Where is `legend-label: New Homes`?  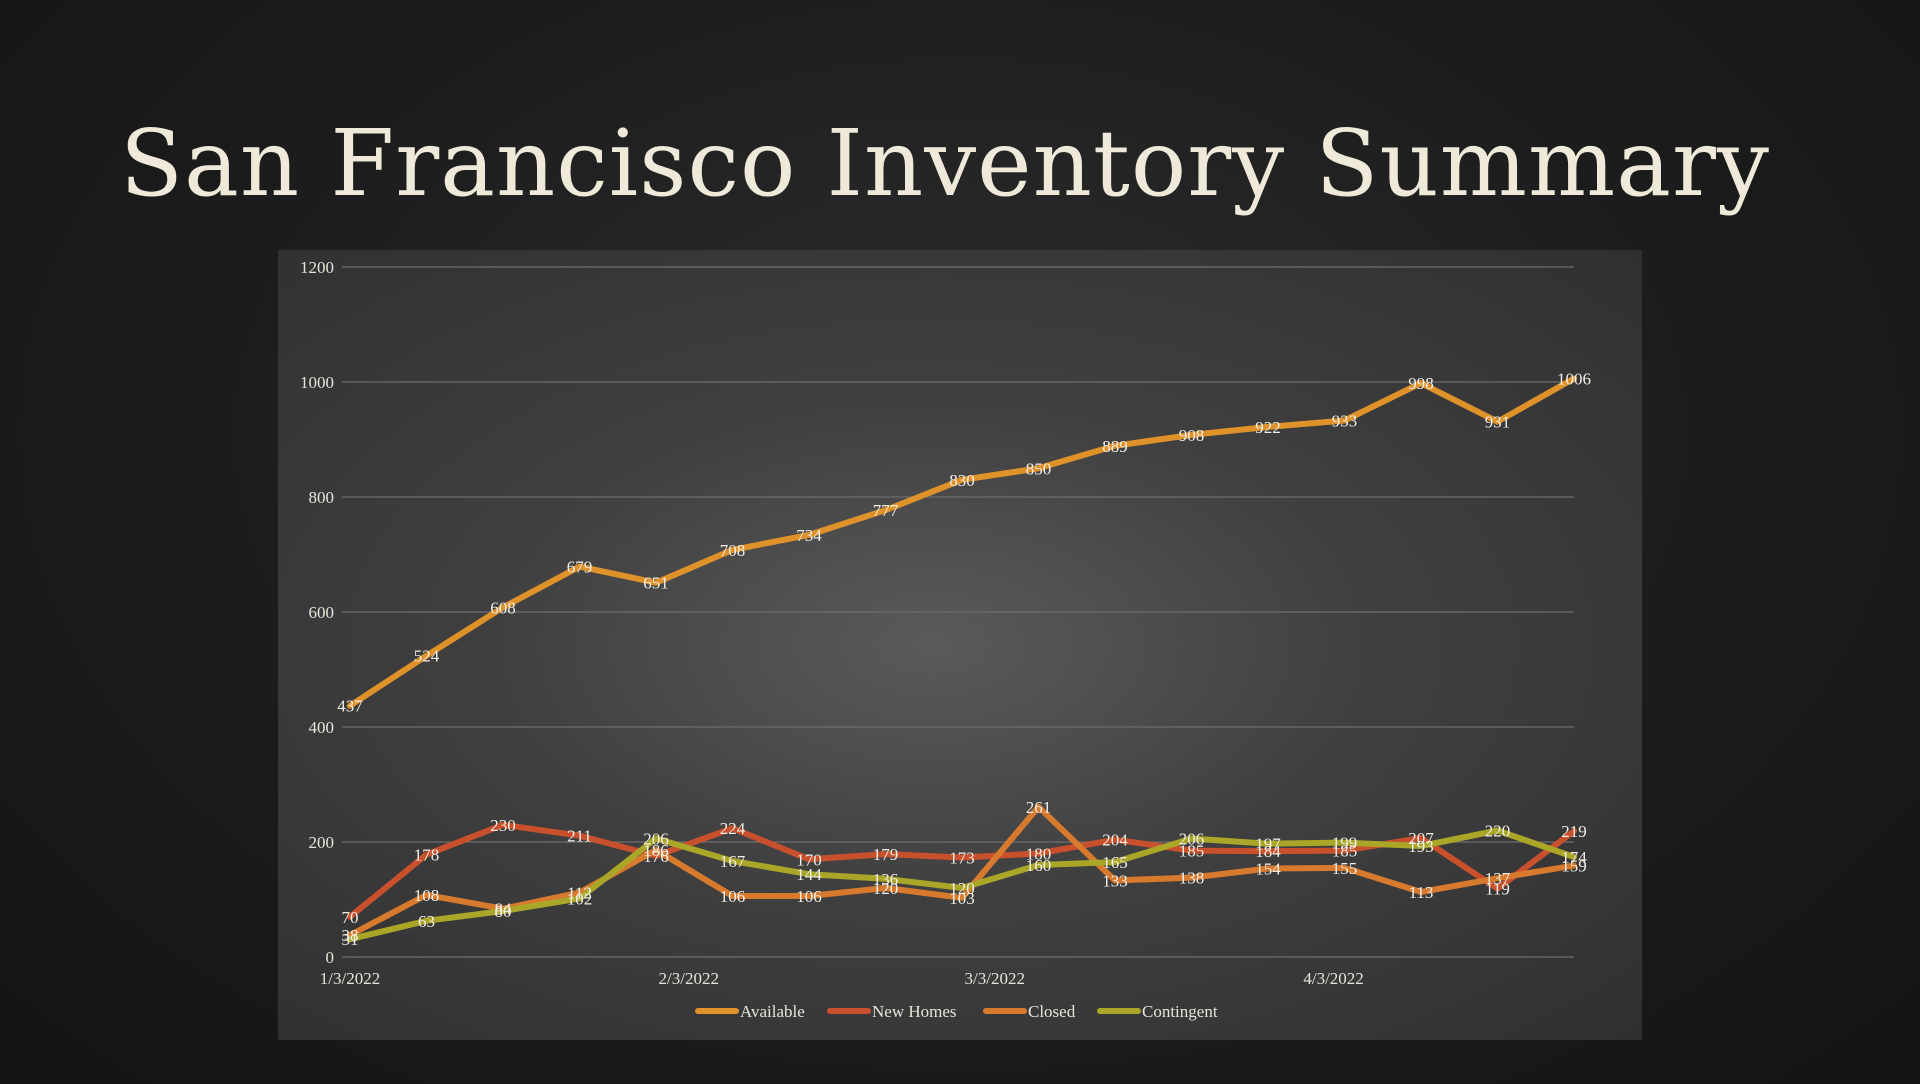 legend-label: New Homes is located at coordinates (914, 1011).